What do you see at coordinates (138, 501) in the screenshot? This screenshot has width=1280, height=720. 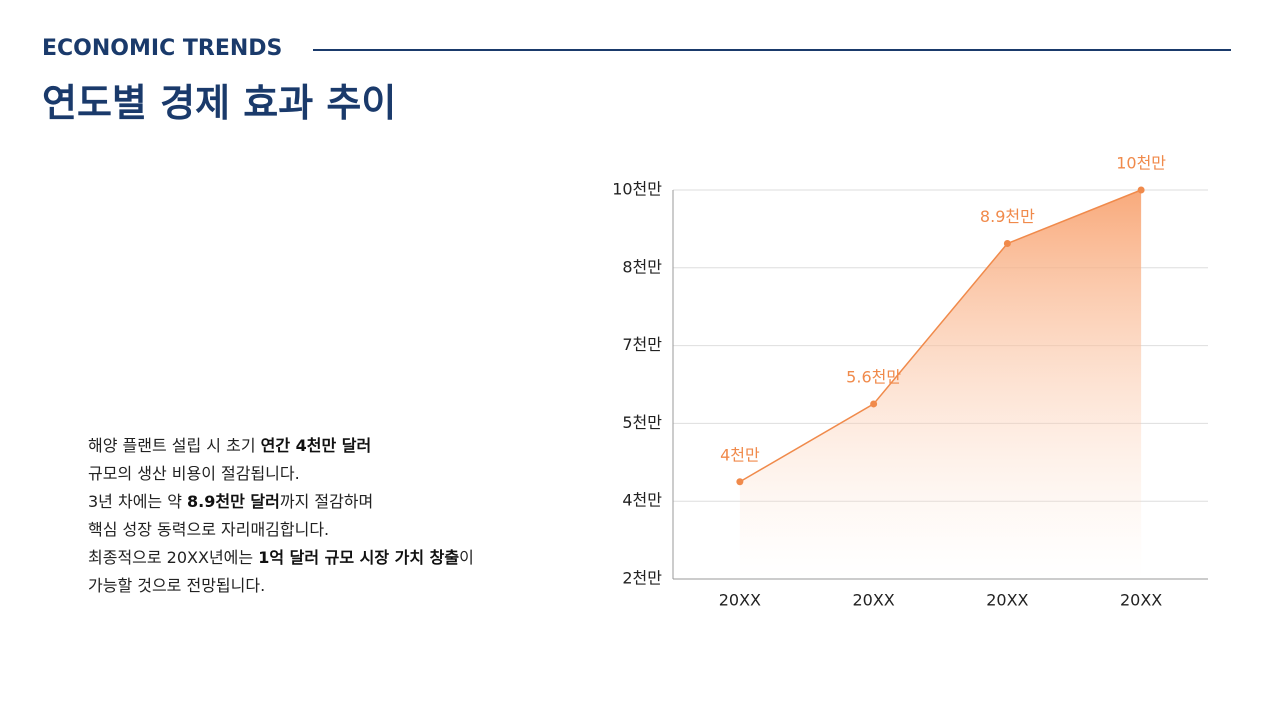 I see `text: 3년 차에는 약` at bounding box center [138, 501].